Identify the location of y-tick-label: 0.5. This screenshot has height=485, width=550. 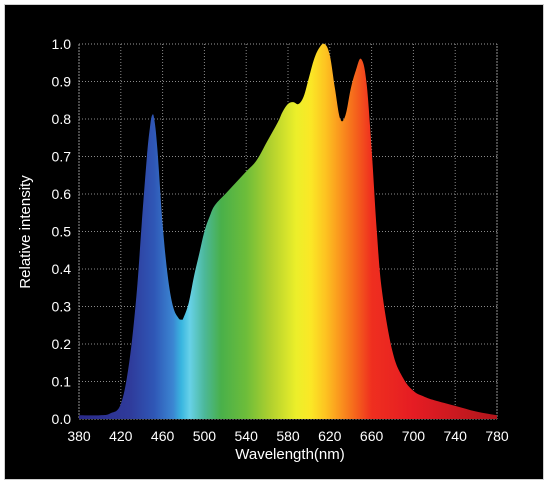
(62, 232).